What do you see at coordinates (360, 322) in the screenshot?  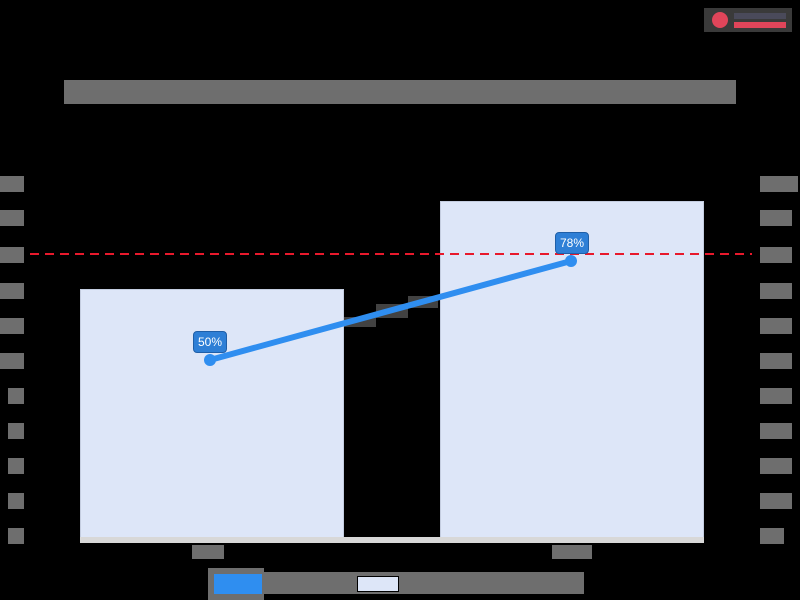 I see `gridline-fragment` at bounding box center [360, 322].